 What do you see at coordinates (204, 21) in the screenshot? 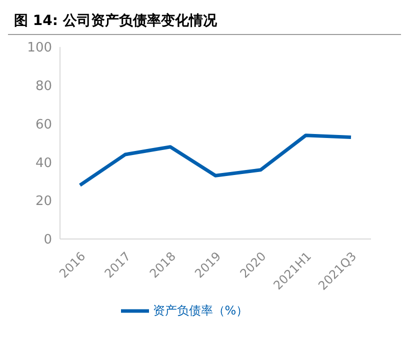
I see `chart-title: 图 14: 公司资产负债率变化情况` at bounding box center [204, 21].